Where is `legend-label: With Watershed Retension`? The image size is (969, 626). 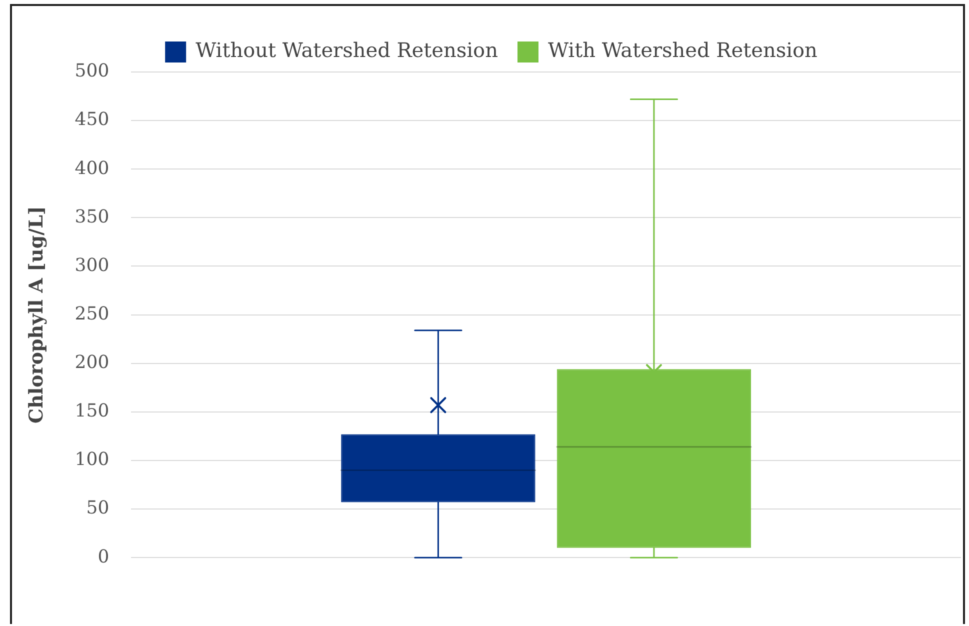
legend-label: With Watershed Retension is located at coordinates (683, 50).